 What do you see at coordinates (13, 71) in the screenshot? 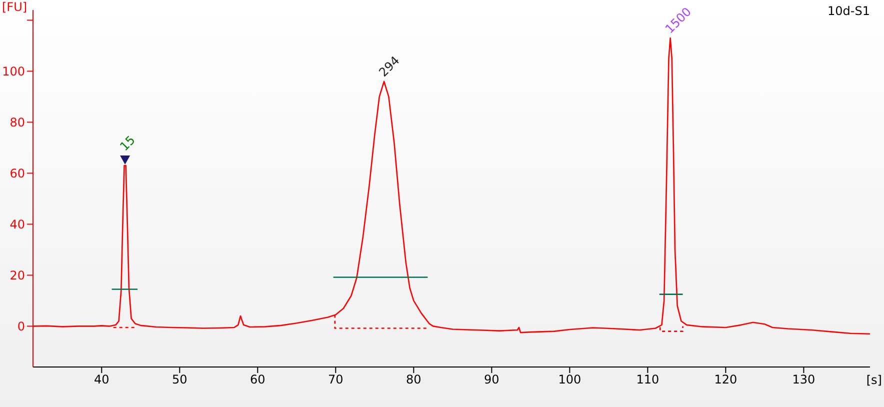
I see `y-tick-label: 100` at bounding box center [13, 71].